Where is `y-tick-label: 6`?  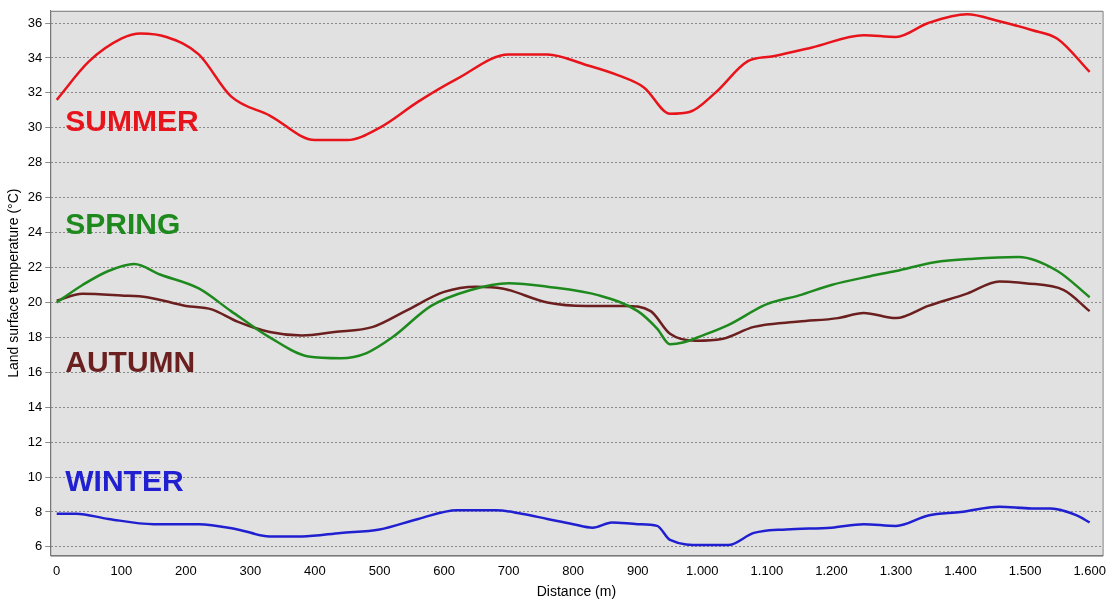
y-tick-label: 6 is located at coordinates (39, 546).